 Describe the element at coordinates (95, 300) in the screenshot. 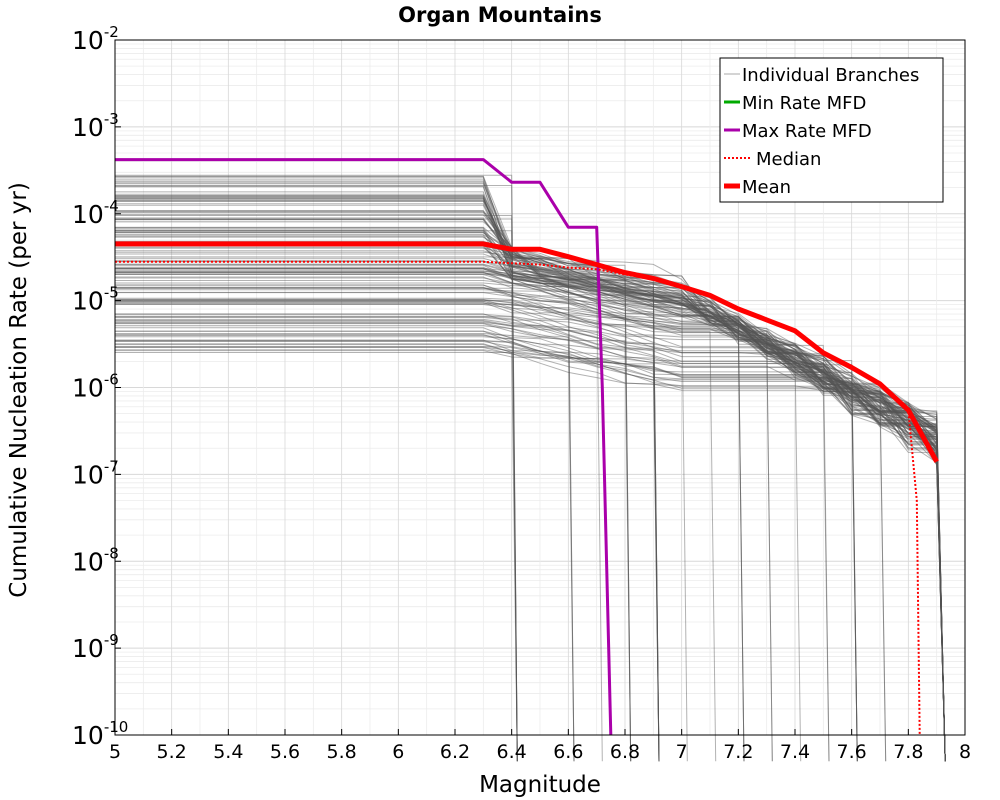

I see `y-tick-label: 10⁻⁵` at that location.